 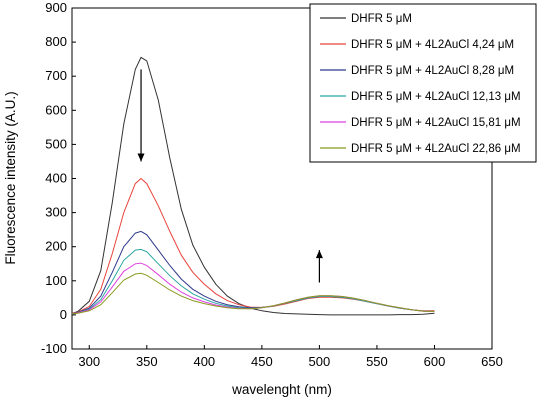 I want to click on legend-entry: DHFR 5 μM + 4L2AuCl 4,24 μM, so click(x=432, y=45).